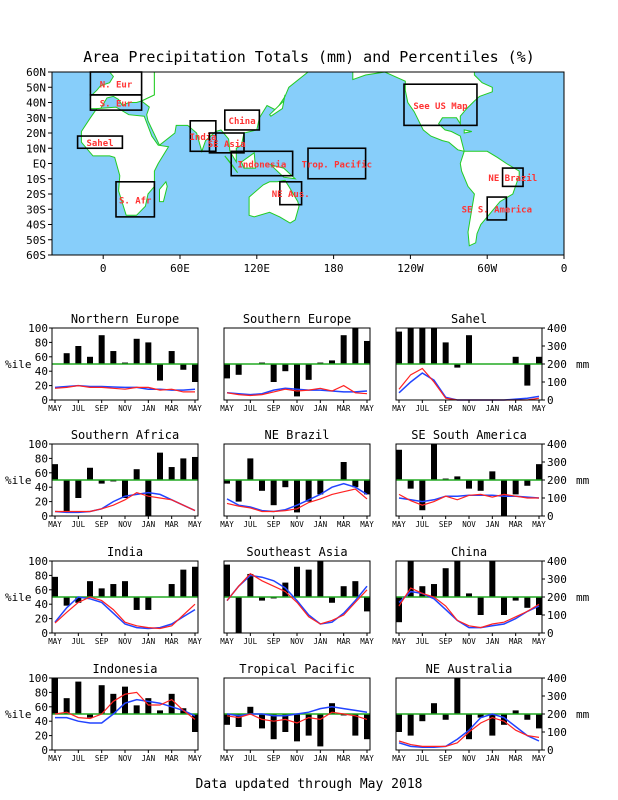 The image size is (618, 800). I want to click on x-tick-label: JUL, so click(251, 758).